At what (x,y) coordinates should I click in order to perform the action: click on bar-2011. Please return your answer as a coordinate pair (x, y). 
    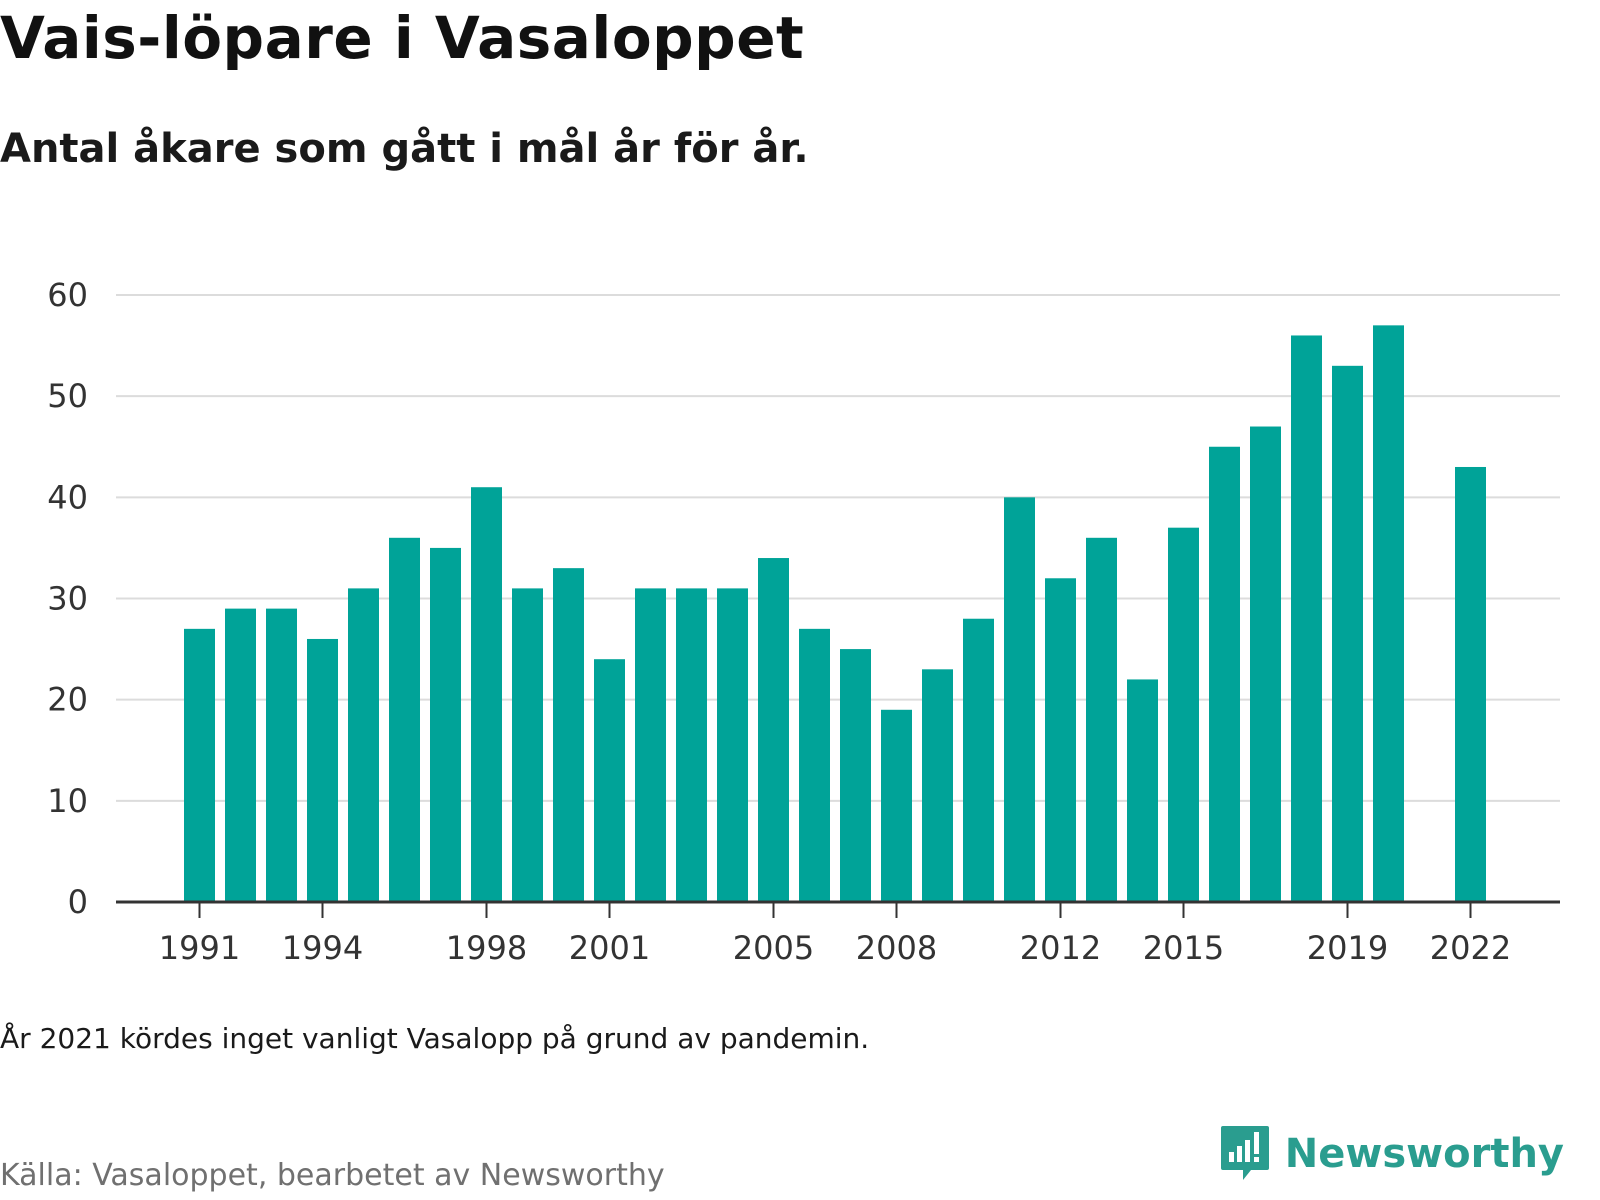
    Looking at the image, I should click on (1019, 699).